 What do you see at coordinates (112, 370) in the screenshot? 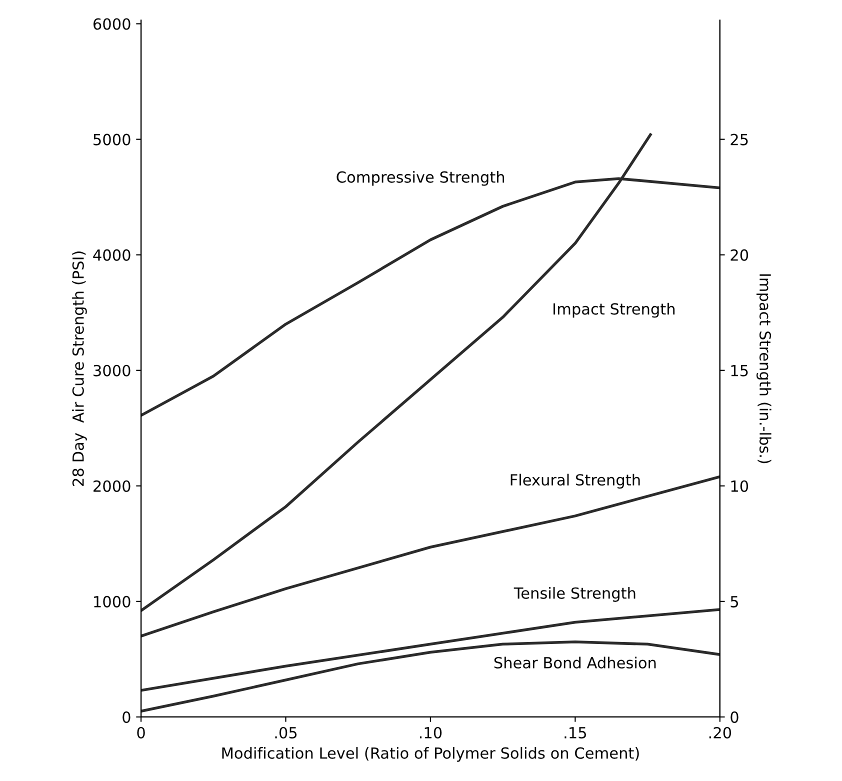
I see `y-tick-label: 3000` at bounding box center [112, 370].